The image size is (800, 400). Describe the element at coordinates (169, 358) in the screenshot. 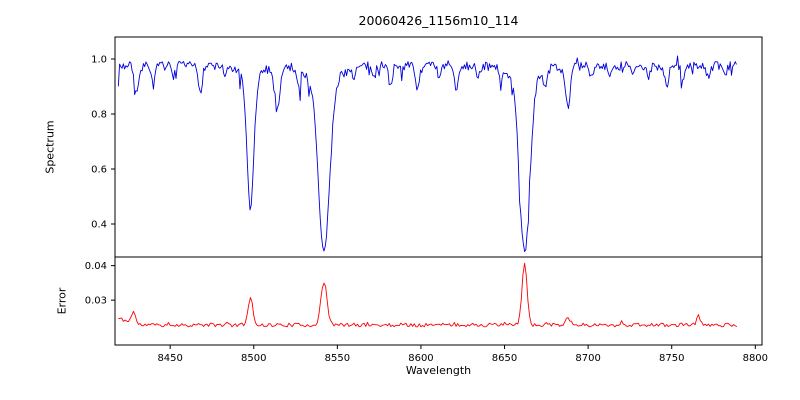

I see `x-tick-label: 8450` at that location.